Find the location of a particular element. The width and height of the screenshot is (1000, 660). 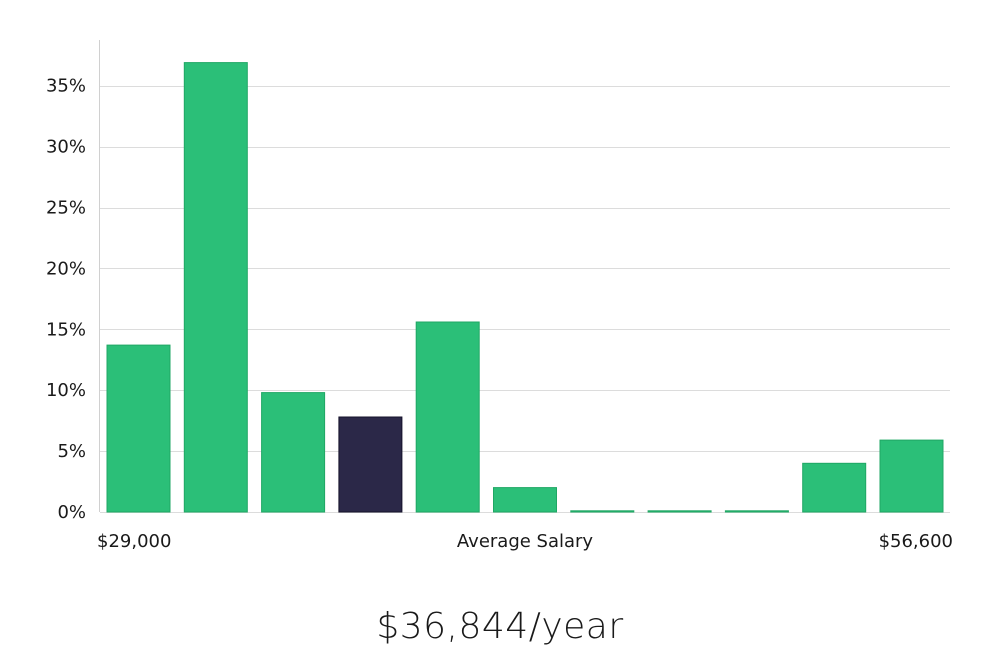

y-tick-label: 25% is located at coordinates (66, 208).